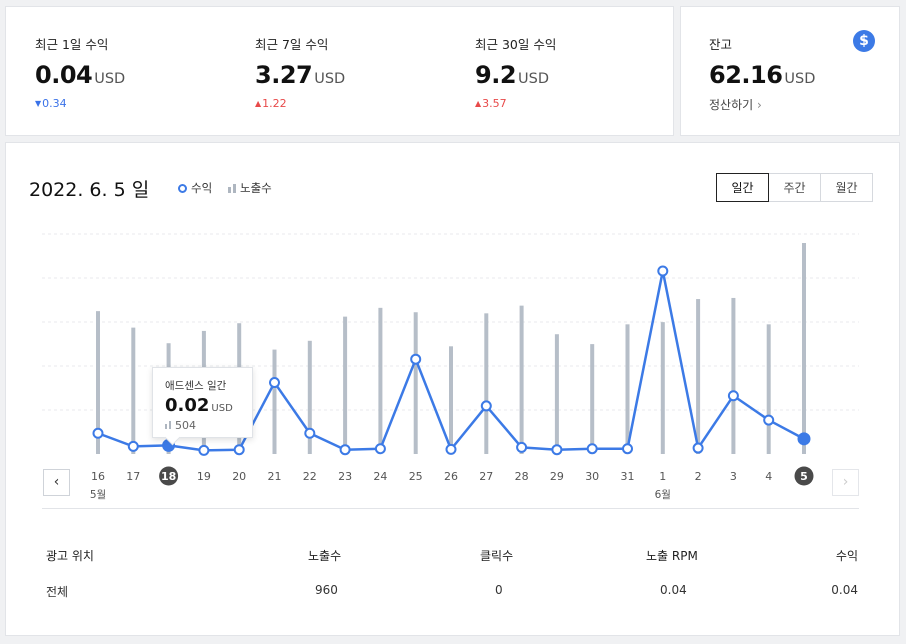 This screenshot has width=906, height=644. Describe the element at coordinates (258, 103) in the screenshot. I see `up-triangle-icon: ▲` at that location.